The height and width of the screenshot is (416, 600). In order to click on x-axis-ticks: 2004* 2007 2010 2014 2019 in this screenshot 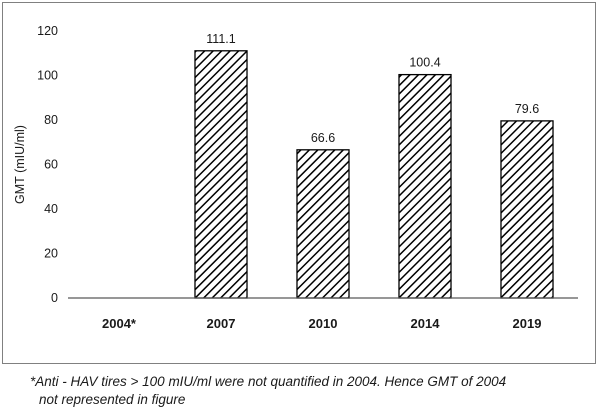, I will do `click(321, 323)`.